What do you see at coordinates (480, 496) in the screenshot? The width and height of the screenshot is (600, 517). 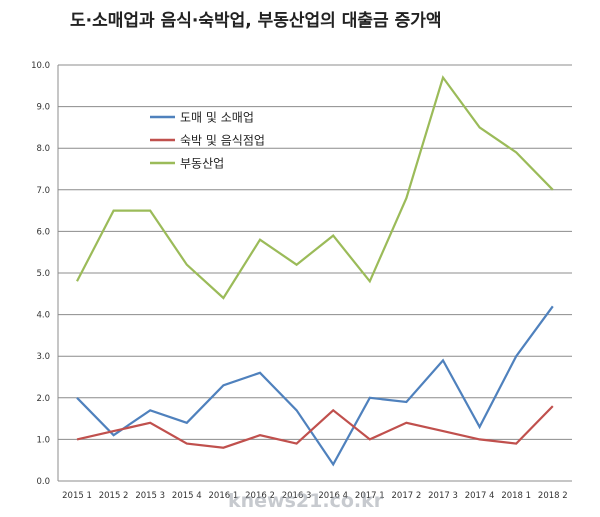 I see `x-tick-label: 2017 4` at bounding box center [480, 496].